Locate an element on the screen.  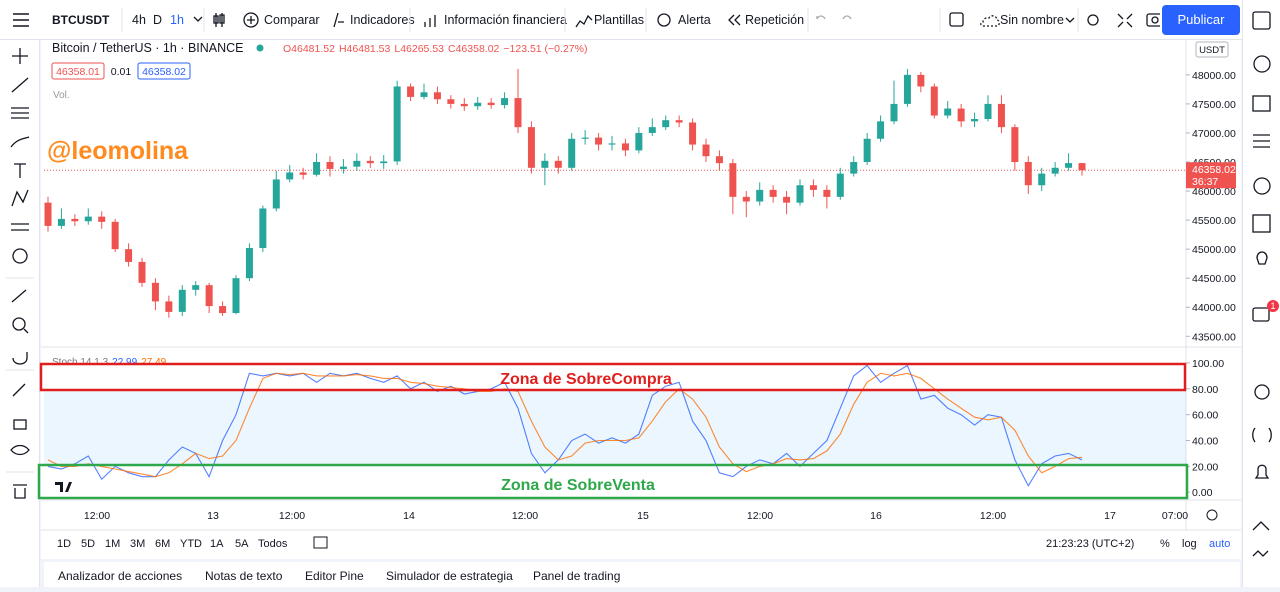
scale-toggle: log is located at coordinates (1189, 544).